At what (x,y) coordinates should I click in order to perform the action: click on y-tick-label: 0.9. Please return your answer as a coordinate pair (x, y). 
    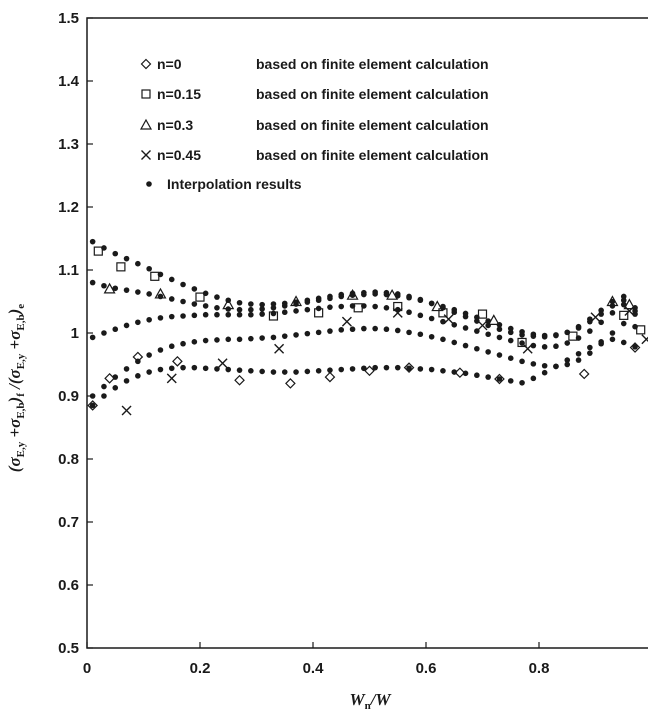
    Looking at the image, I should click on (68, 396).